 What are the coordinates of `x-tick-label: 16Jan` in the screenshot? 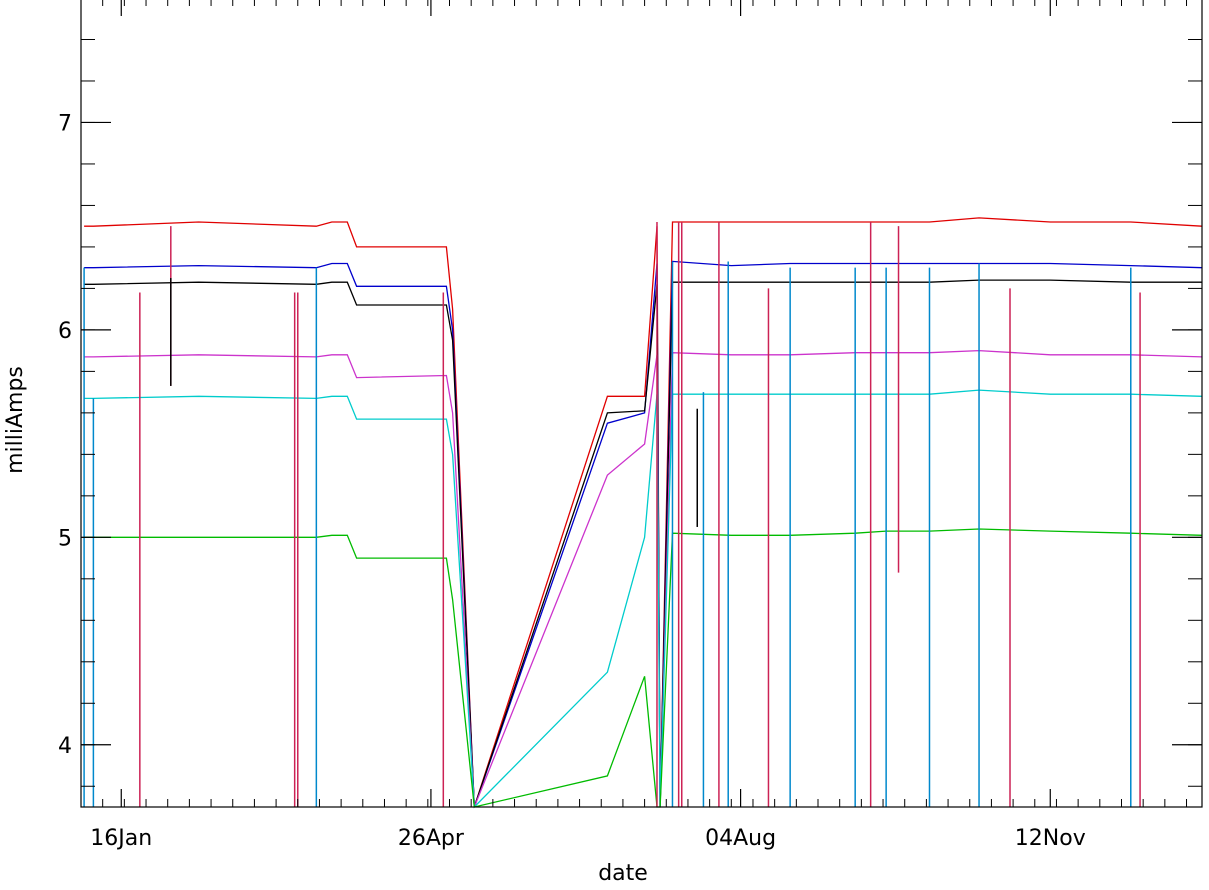 It's located at (121, 838).